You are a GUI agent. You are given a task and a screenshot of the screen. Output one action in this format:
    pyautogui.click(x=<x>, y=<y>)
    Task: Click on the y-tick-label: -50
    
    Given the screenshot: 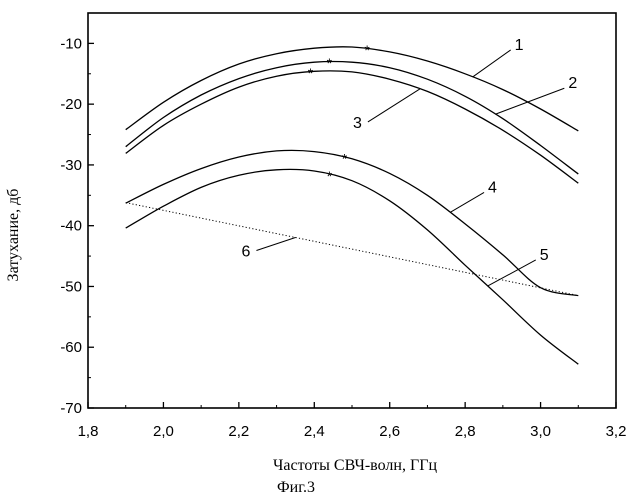 What is the action you would take?
    pyautogui.click(x=71, y=286)
    